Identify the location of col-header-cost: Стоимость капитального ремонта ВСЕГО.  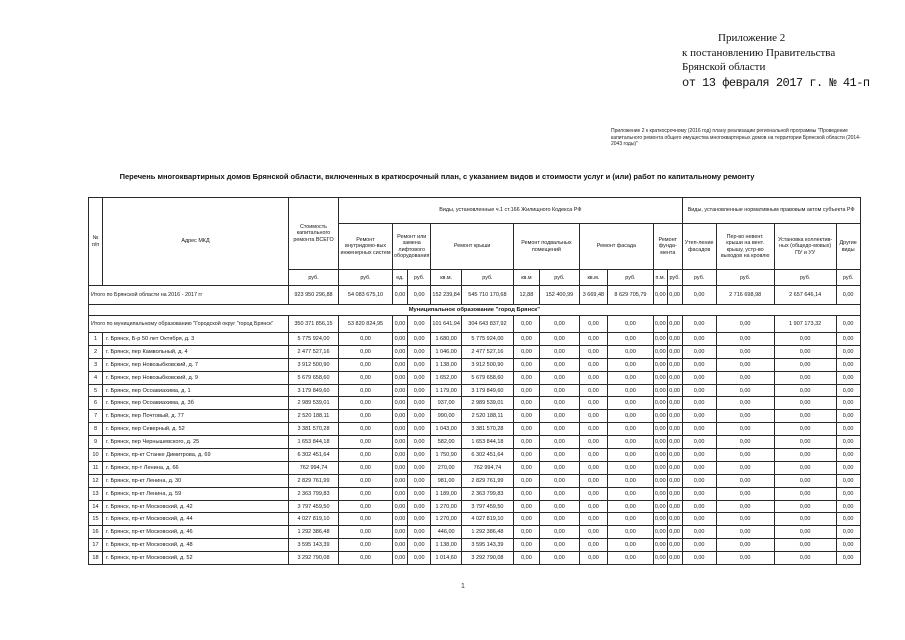
(313, 233).